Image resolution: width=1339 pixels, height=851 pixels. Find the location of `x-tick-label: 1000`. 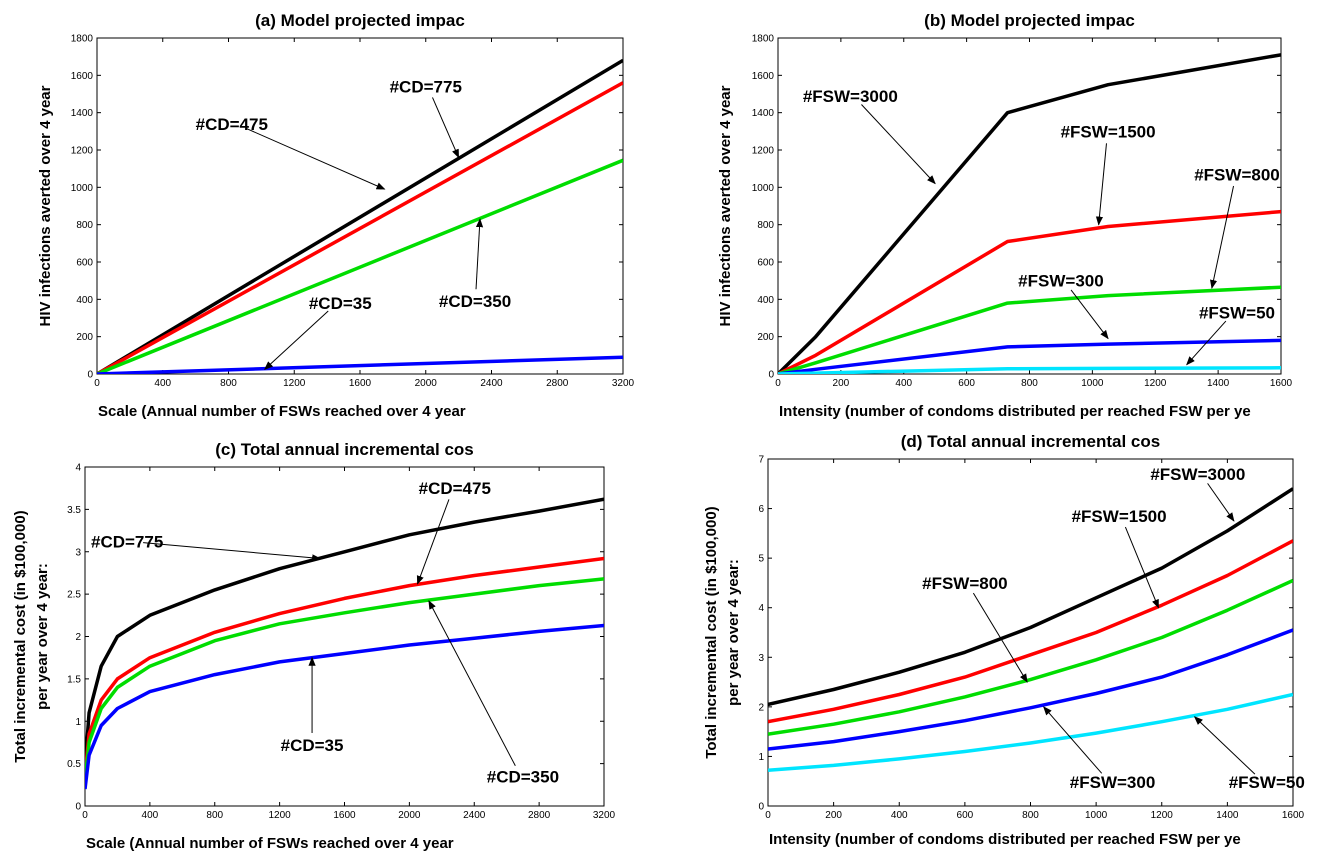

x-tick-label: 1000 is located at coordinates (1092, 383).